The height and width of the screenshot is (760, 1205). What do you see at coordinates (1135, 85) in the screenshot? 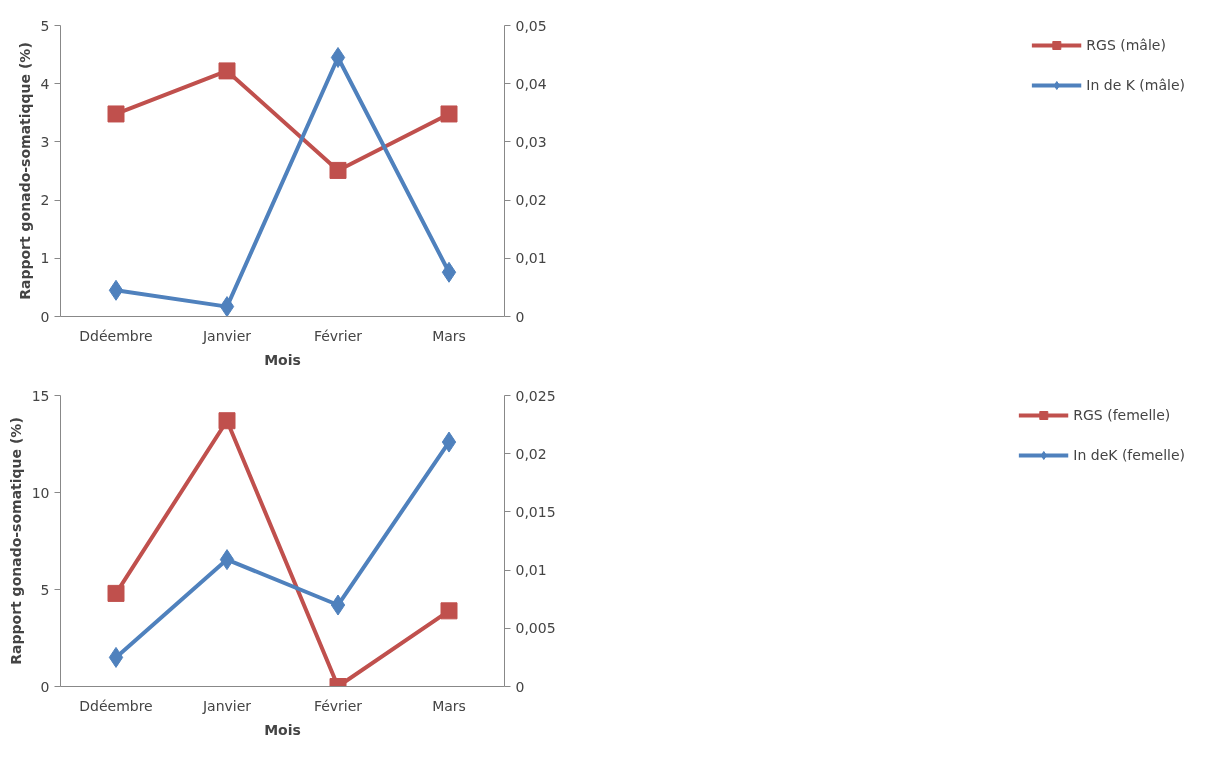
I see `legend-label: In de K (mâle)` at bounding box center [1135, 85].